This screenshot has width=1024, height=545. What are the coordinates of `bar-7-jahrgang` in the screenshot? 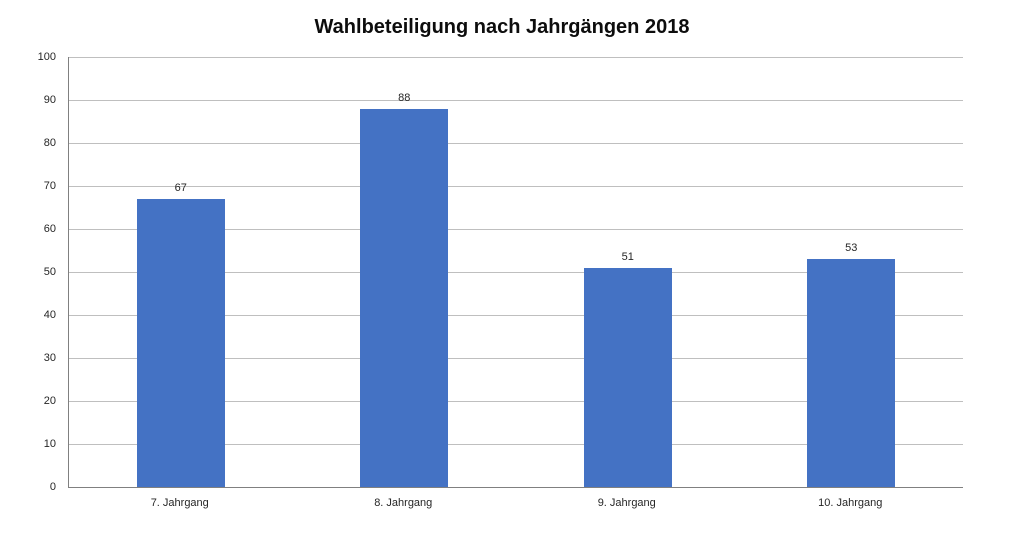 It's located at (180, 342).